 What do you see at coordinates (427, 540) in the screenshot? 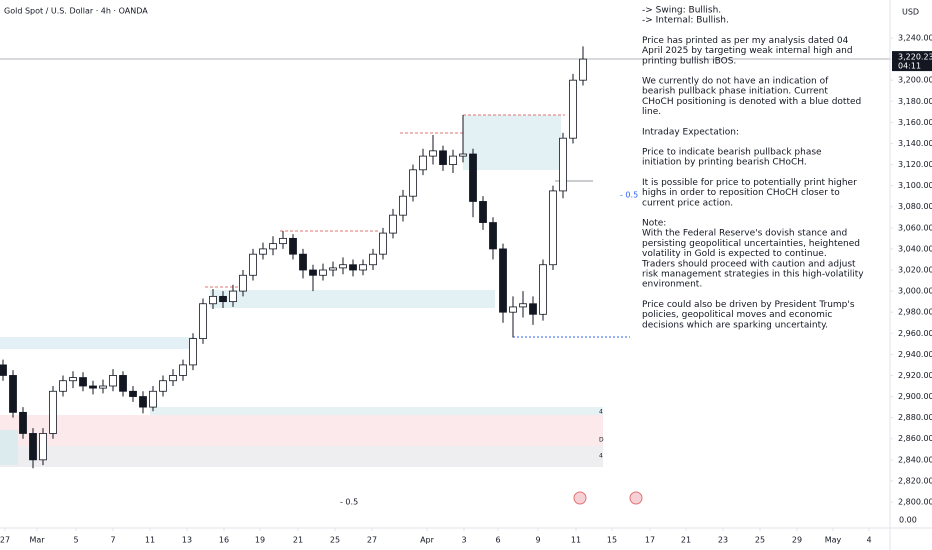
I see `x-tick-label: Apr` at bounding box center [427, 540].